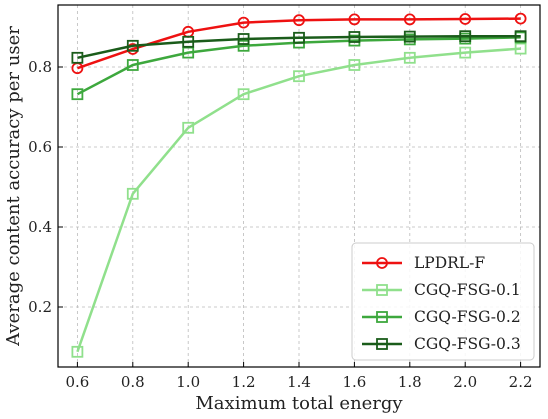  What do you see at coordinates (521, 382) in the screenshot?
I see `x-tick-label: 2.2` at bounding box center [521, 382].